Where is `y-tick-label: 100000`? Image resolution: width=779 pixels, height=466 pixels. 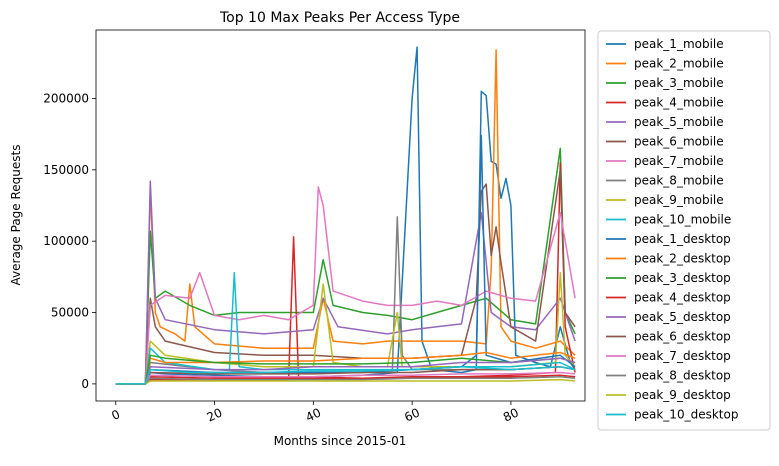
y-tick-label: 100000 is located at coordinates (66, 241).